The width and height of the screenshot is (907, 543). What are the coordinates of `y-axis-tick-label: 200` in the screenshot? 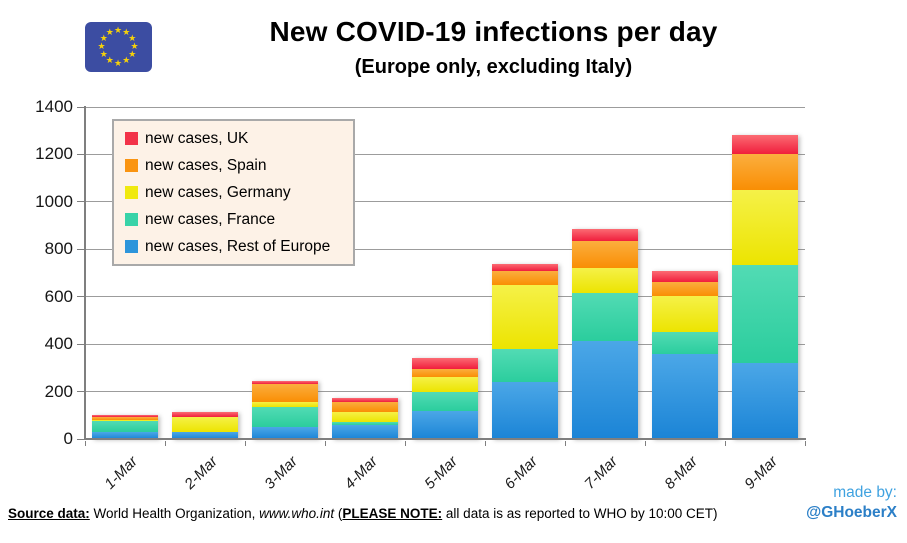 It's located at (58, 391).